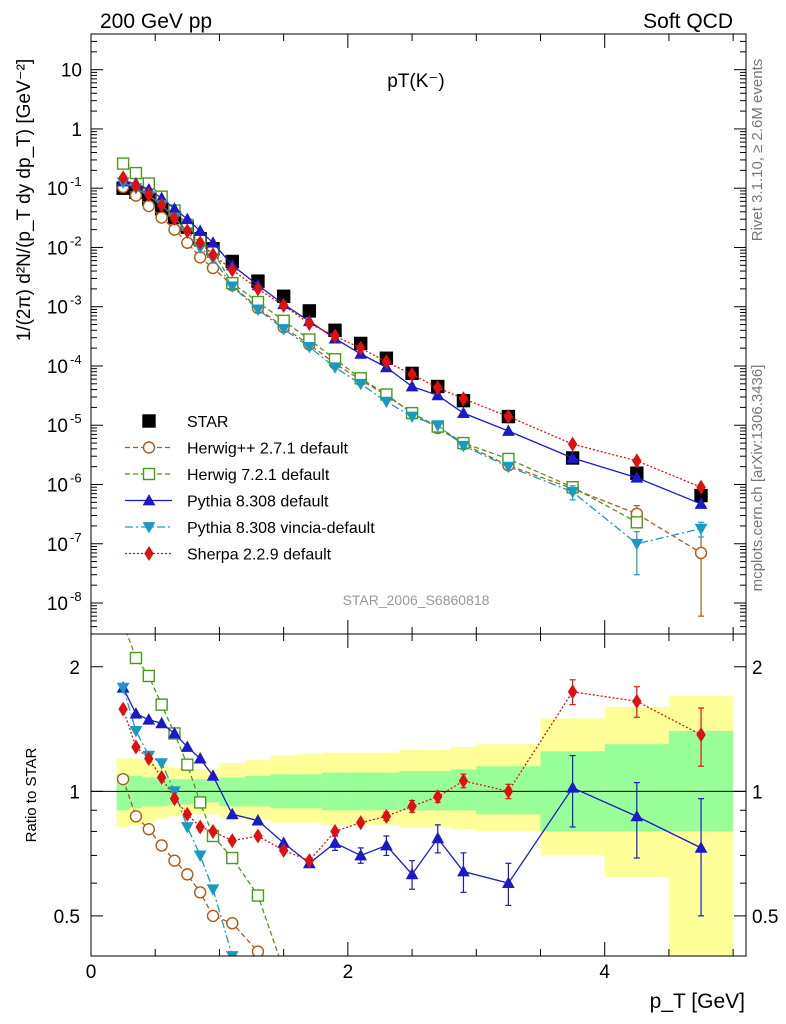 The width and height of the screenshot is (786, 1024). What do you see at coordinates (697, 1001) in the screenshot?
I see `x-axis-label: p_T [GeV]` at bounding box center [697, 1001].